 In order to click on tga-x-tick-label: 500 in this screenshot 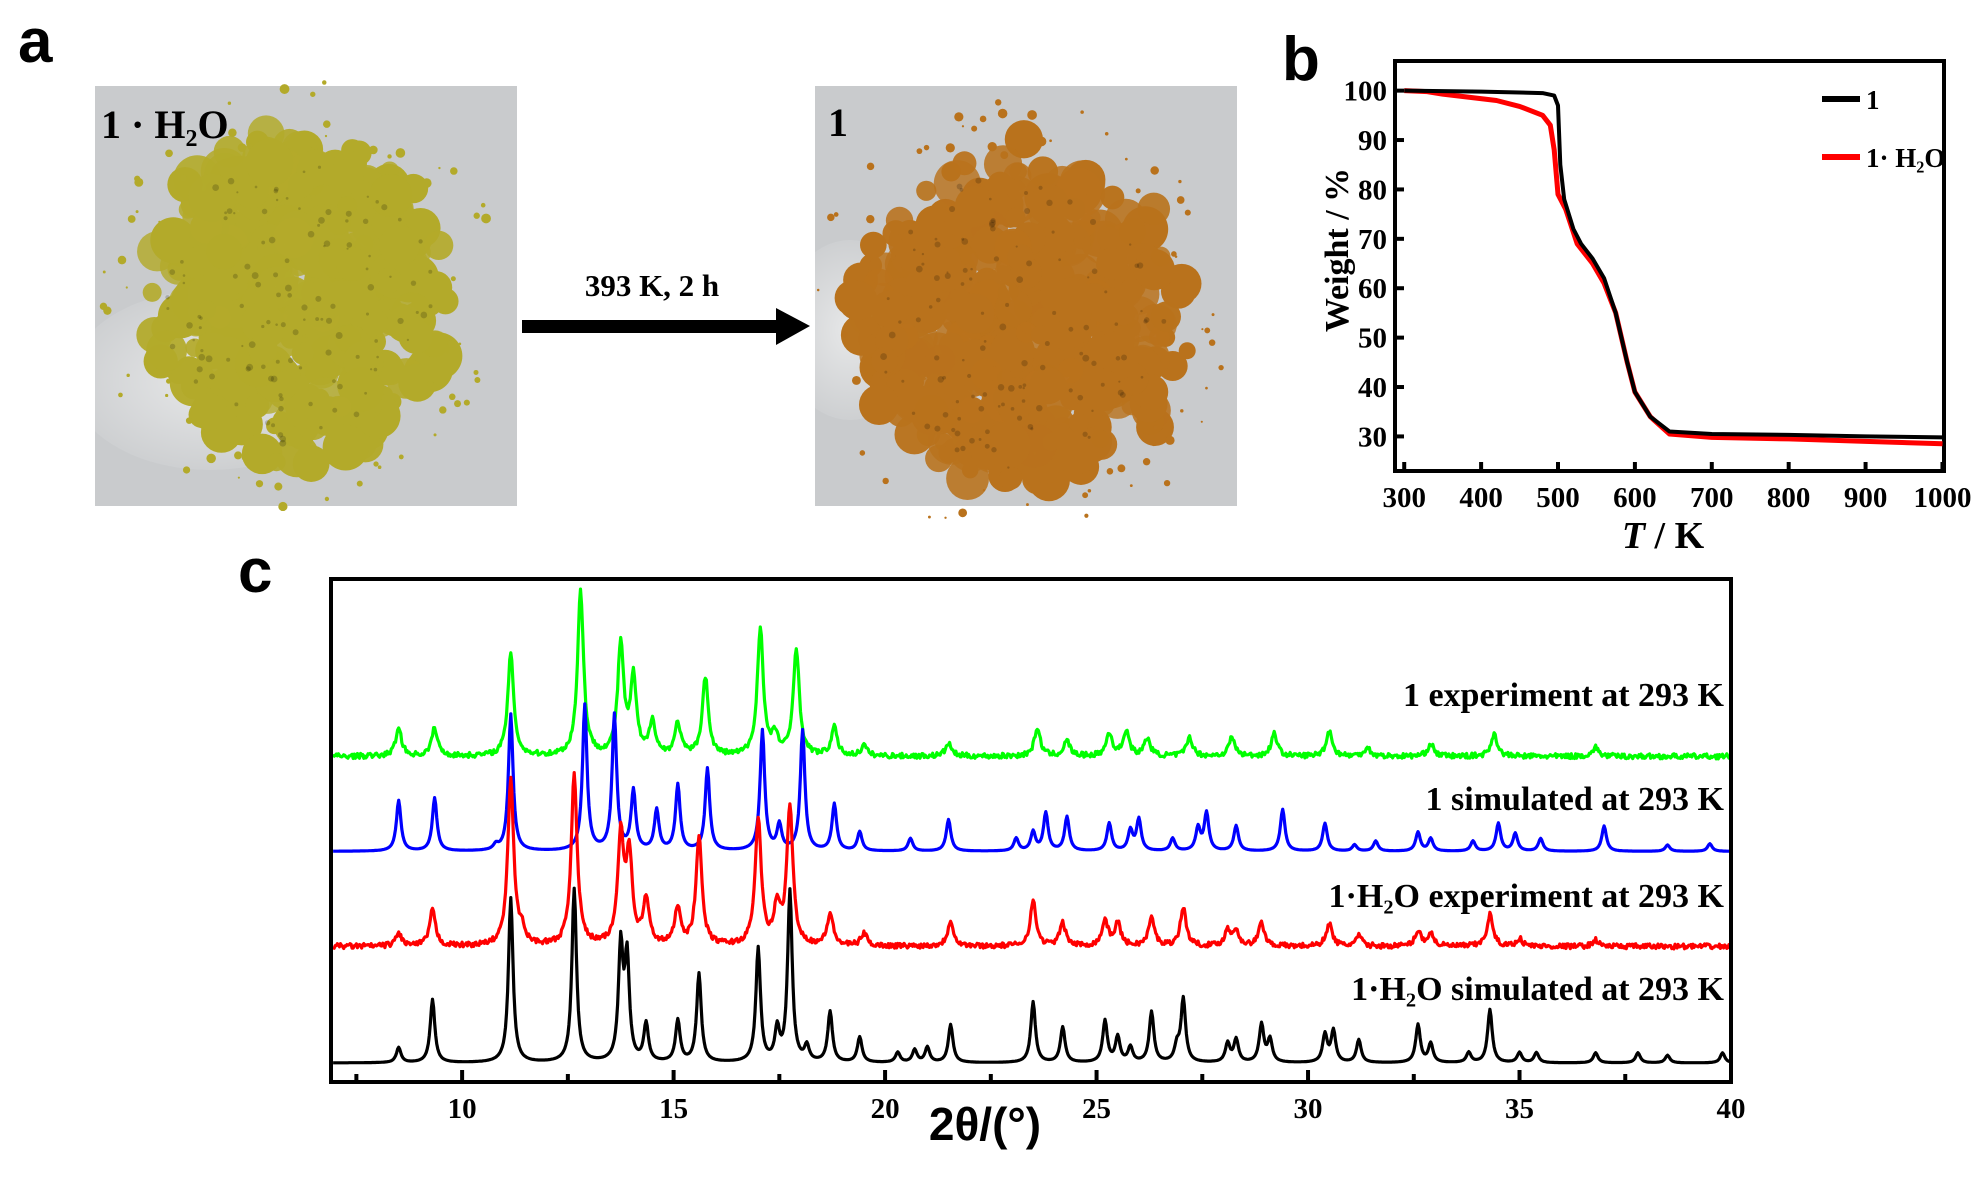, I will do `click(1558, 498)`.